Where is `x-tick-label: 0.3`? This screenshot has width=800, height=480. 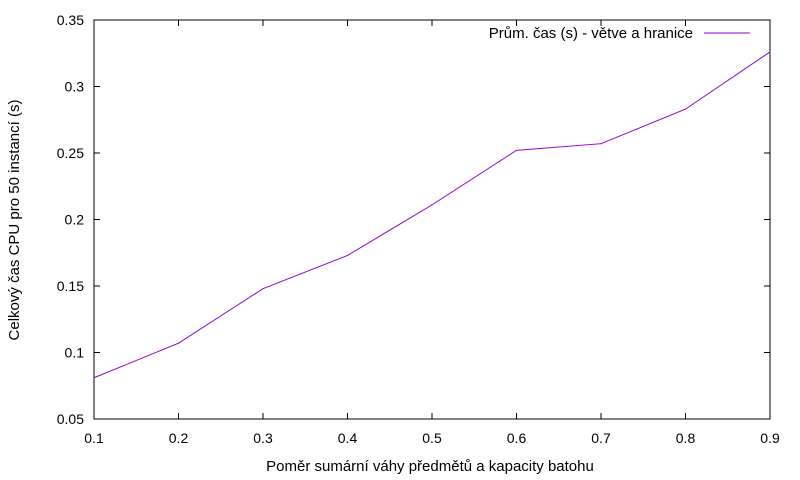
x-tick-label: 0.3 is located at coordinates (263, 438).